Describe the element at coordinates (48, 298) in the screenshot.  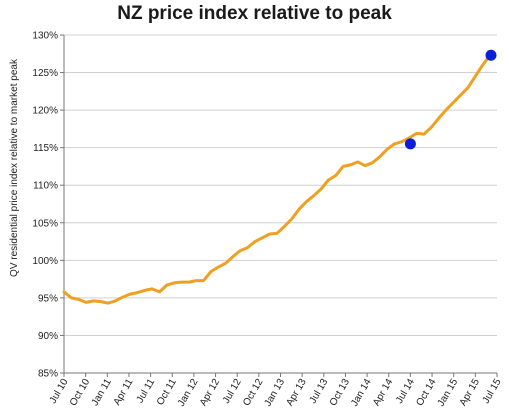
I see `y-tick-label: 95%` at that location.